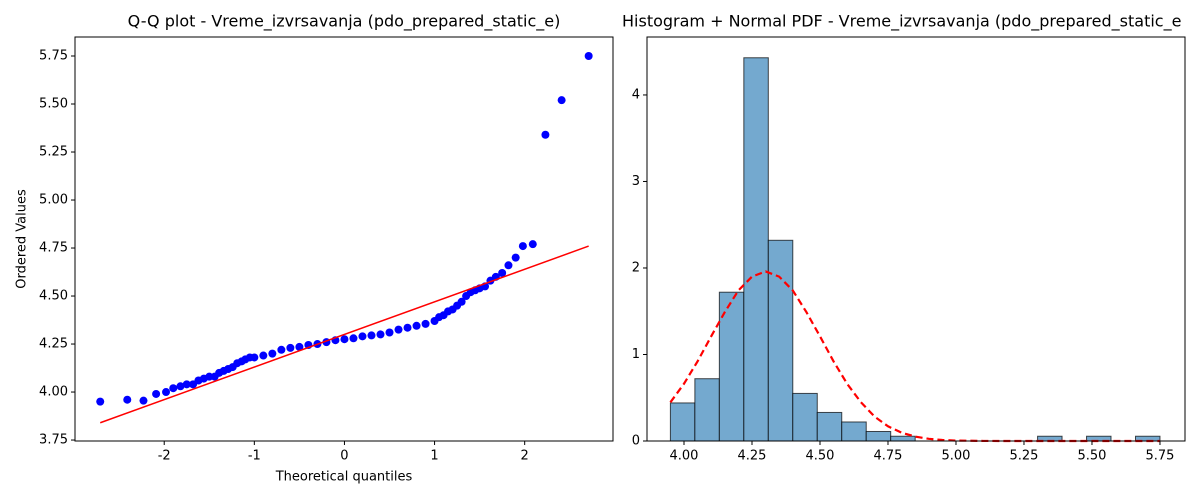 This screenshot has height=500, width=1200. Describe the element at coordinates (53, 104) in the screenshot. I see `y-tick-label: 5.50` at that location.